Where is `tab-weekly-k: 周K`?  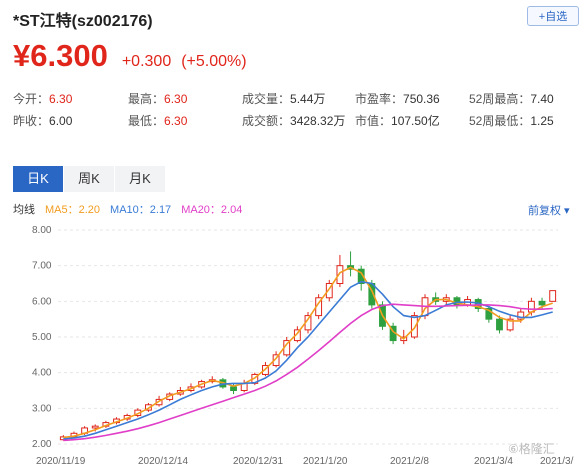 tab-weekly-k: 周K is located at coordinates (89, 179).